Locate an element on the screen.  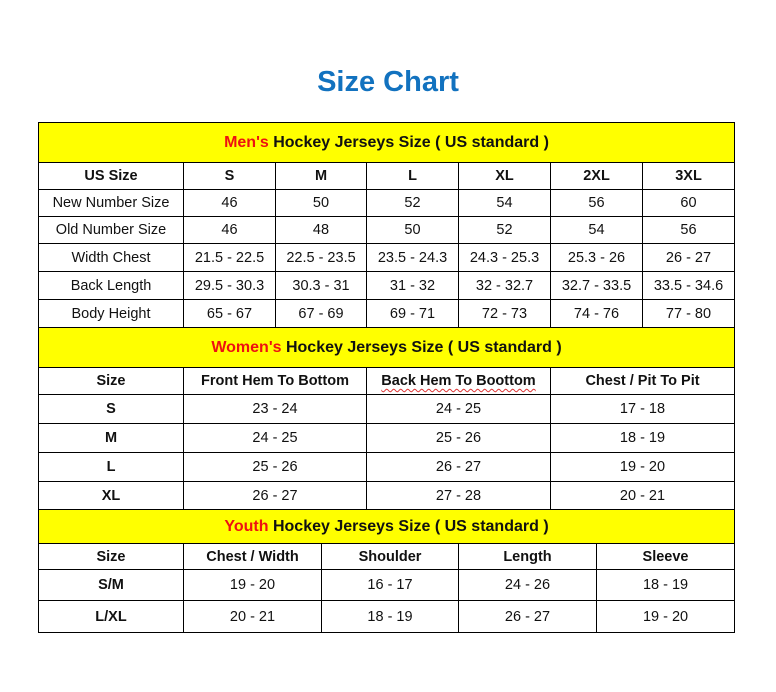
column-header-label: S is located at coordinates (229, 176).